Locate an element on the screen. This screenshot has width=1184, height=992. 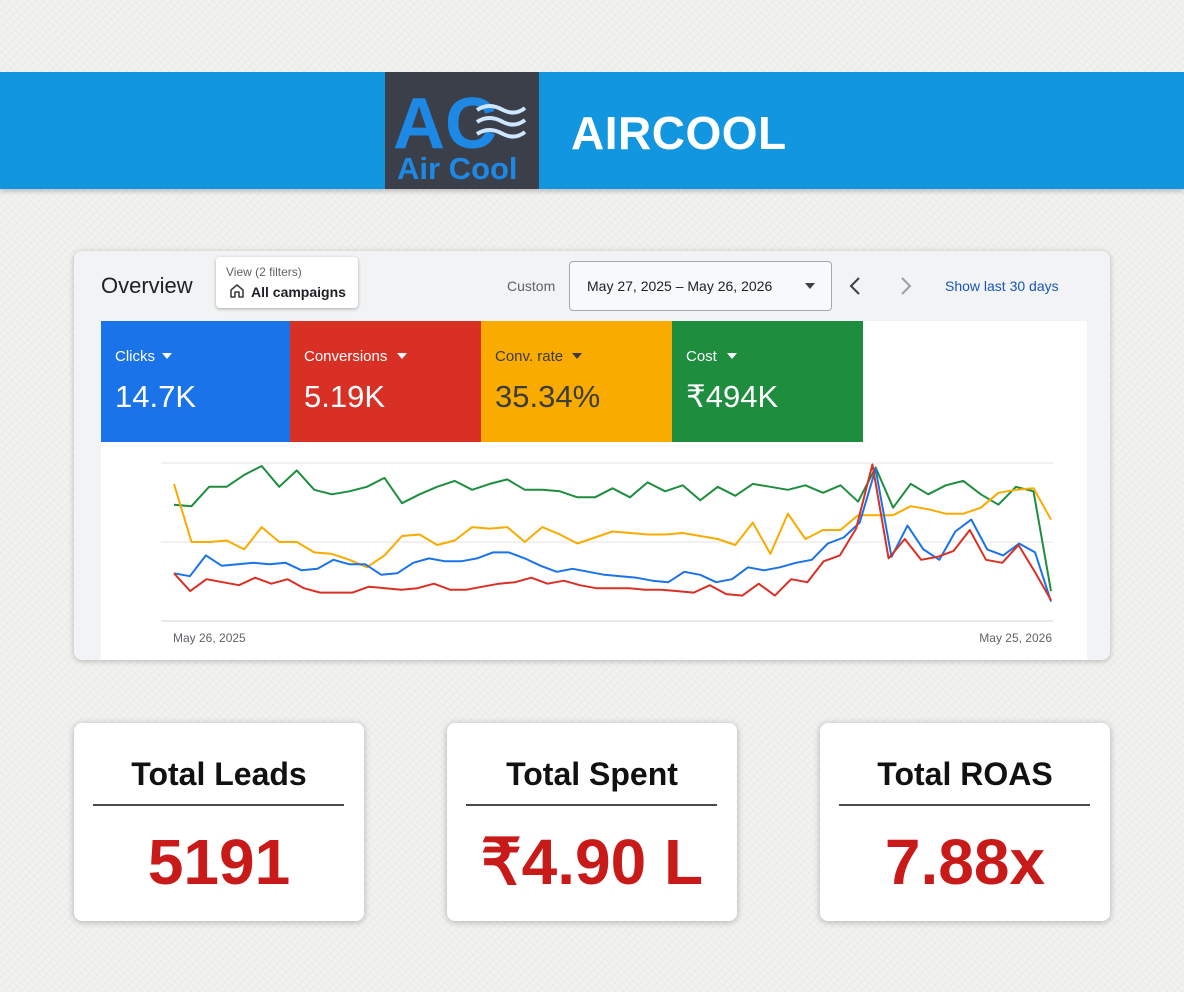
stat-card-total-spent: Total Spent ₹4.90 L is located at coordinates (592, 822).